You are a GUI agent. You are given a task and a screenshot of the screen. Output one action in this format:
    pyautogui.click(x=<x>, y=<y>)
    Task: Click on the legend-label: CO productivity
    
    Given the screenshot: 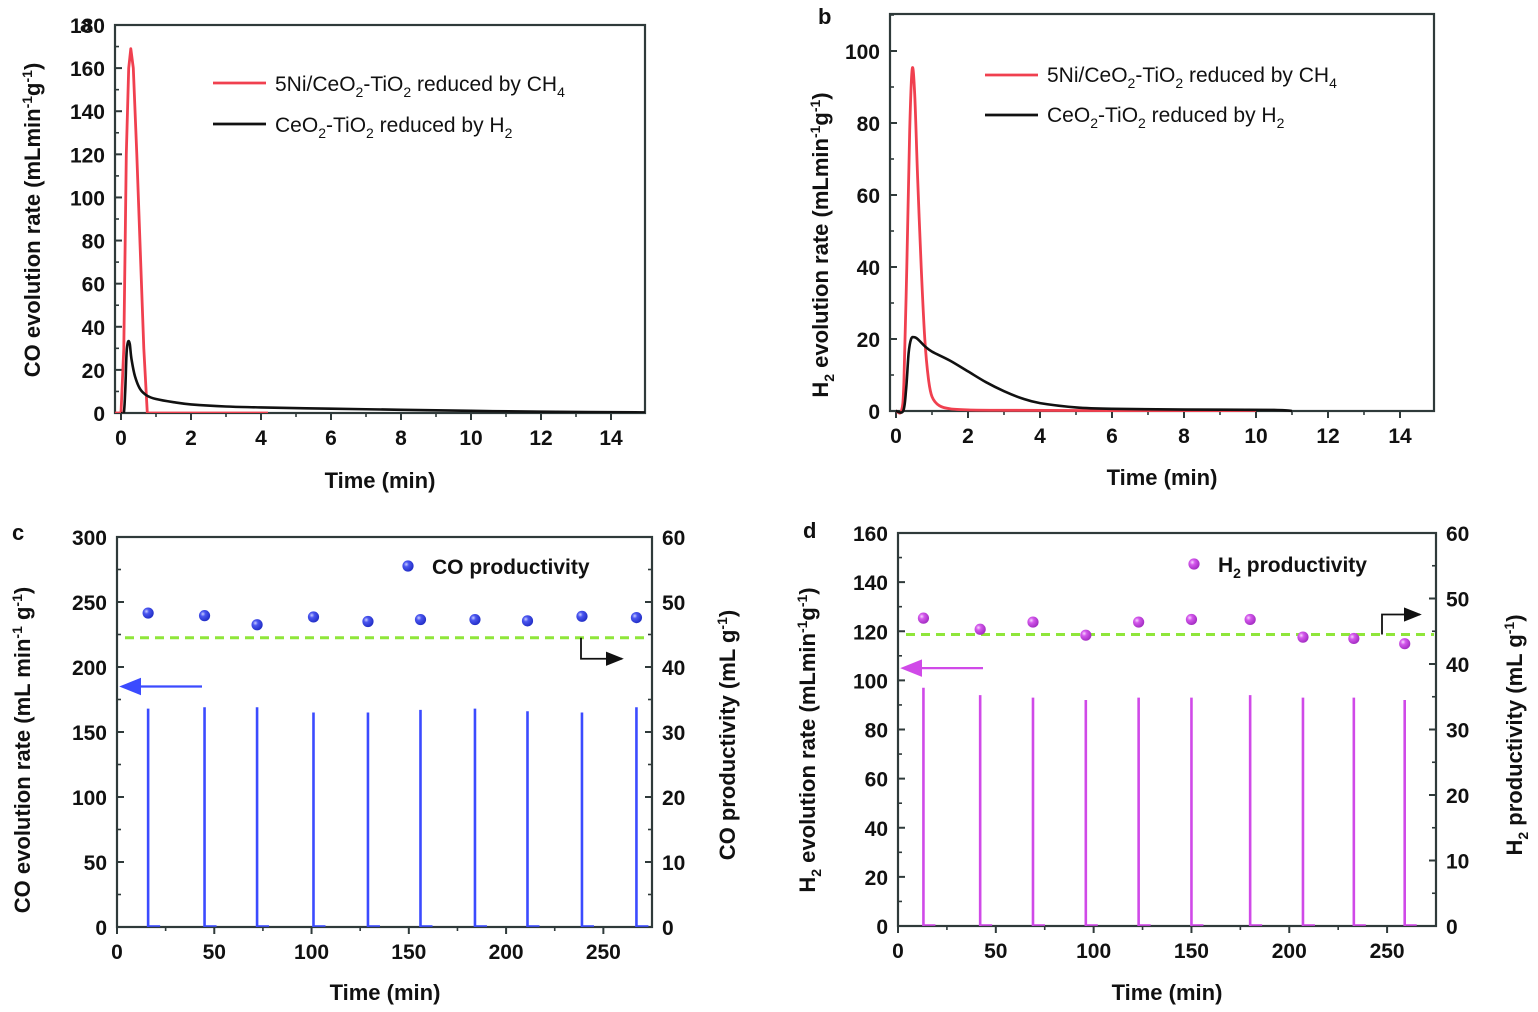 What is the action you would take?
    pyautogui.click(x=511, y=567)
    